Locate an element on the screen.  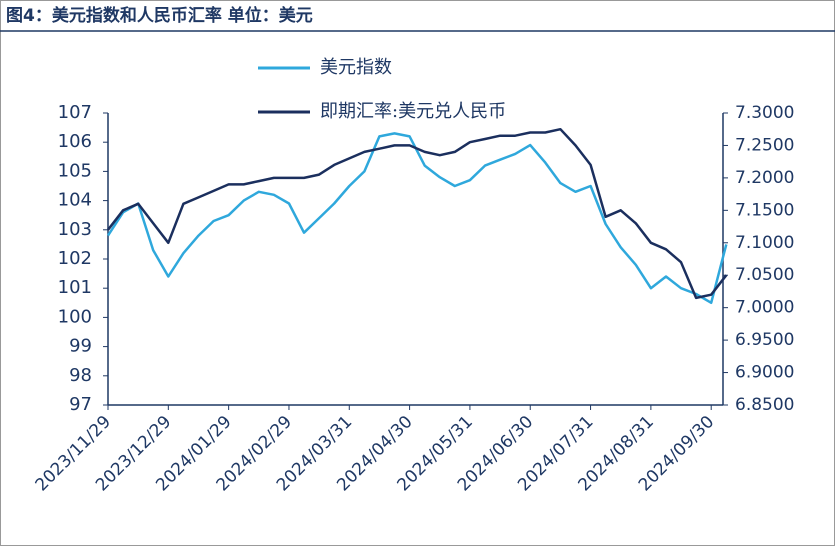
y-tick-label: 102 is located at coordinates (75, 258).